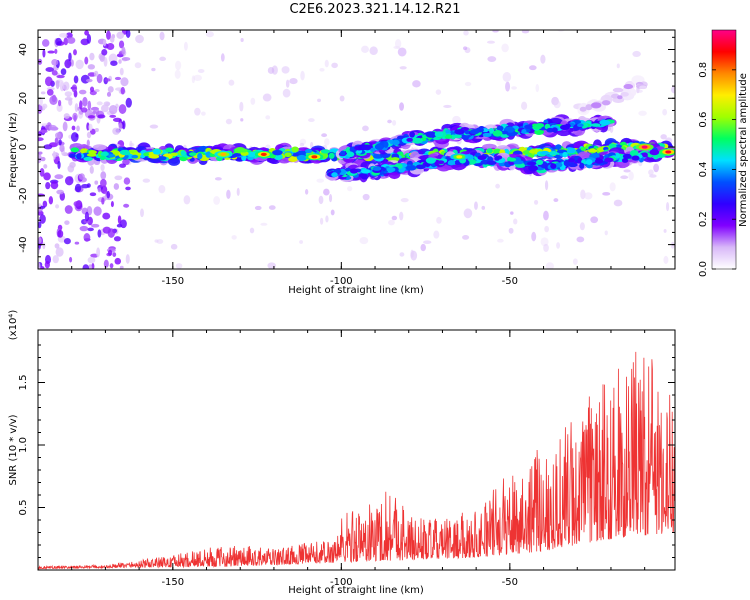  I want to click on colorbar-ticks: 0.0 0.2 0.4 0.6 0.8, so click(717, 169).